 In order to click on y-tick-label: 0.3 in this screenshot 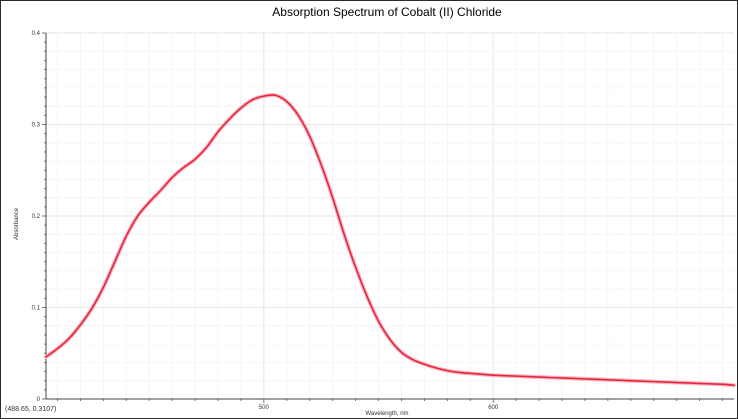, I will do `click(36, 126)`.